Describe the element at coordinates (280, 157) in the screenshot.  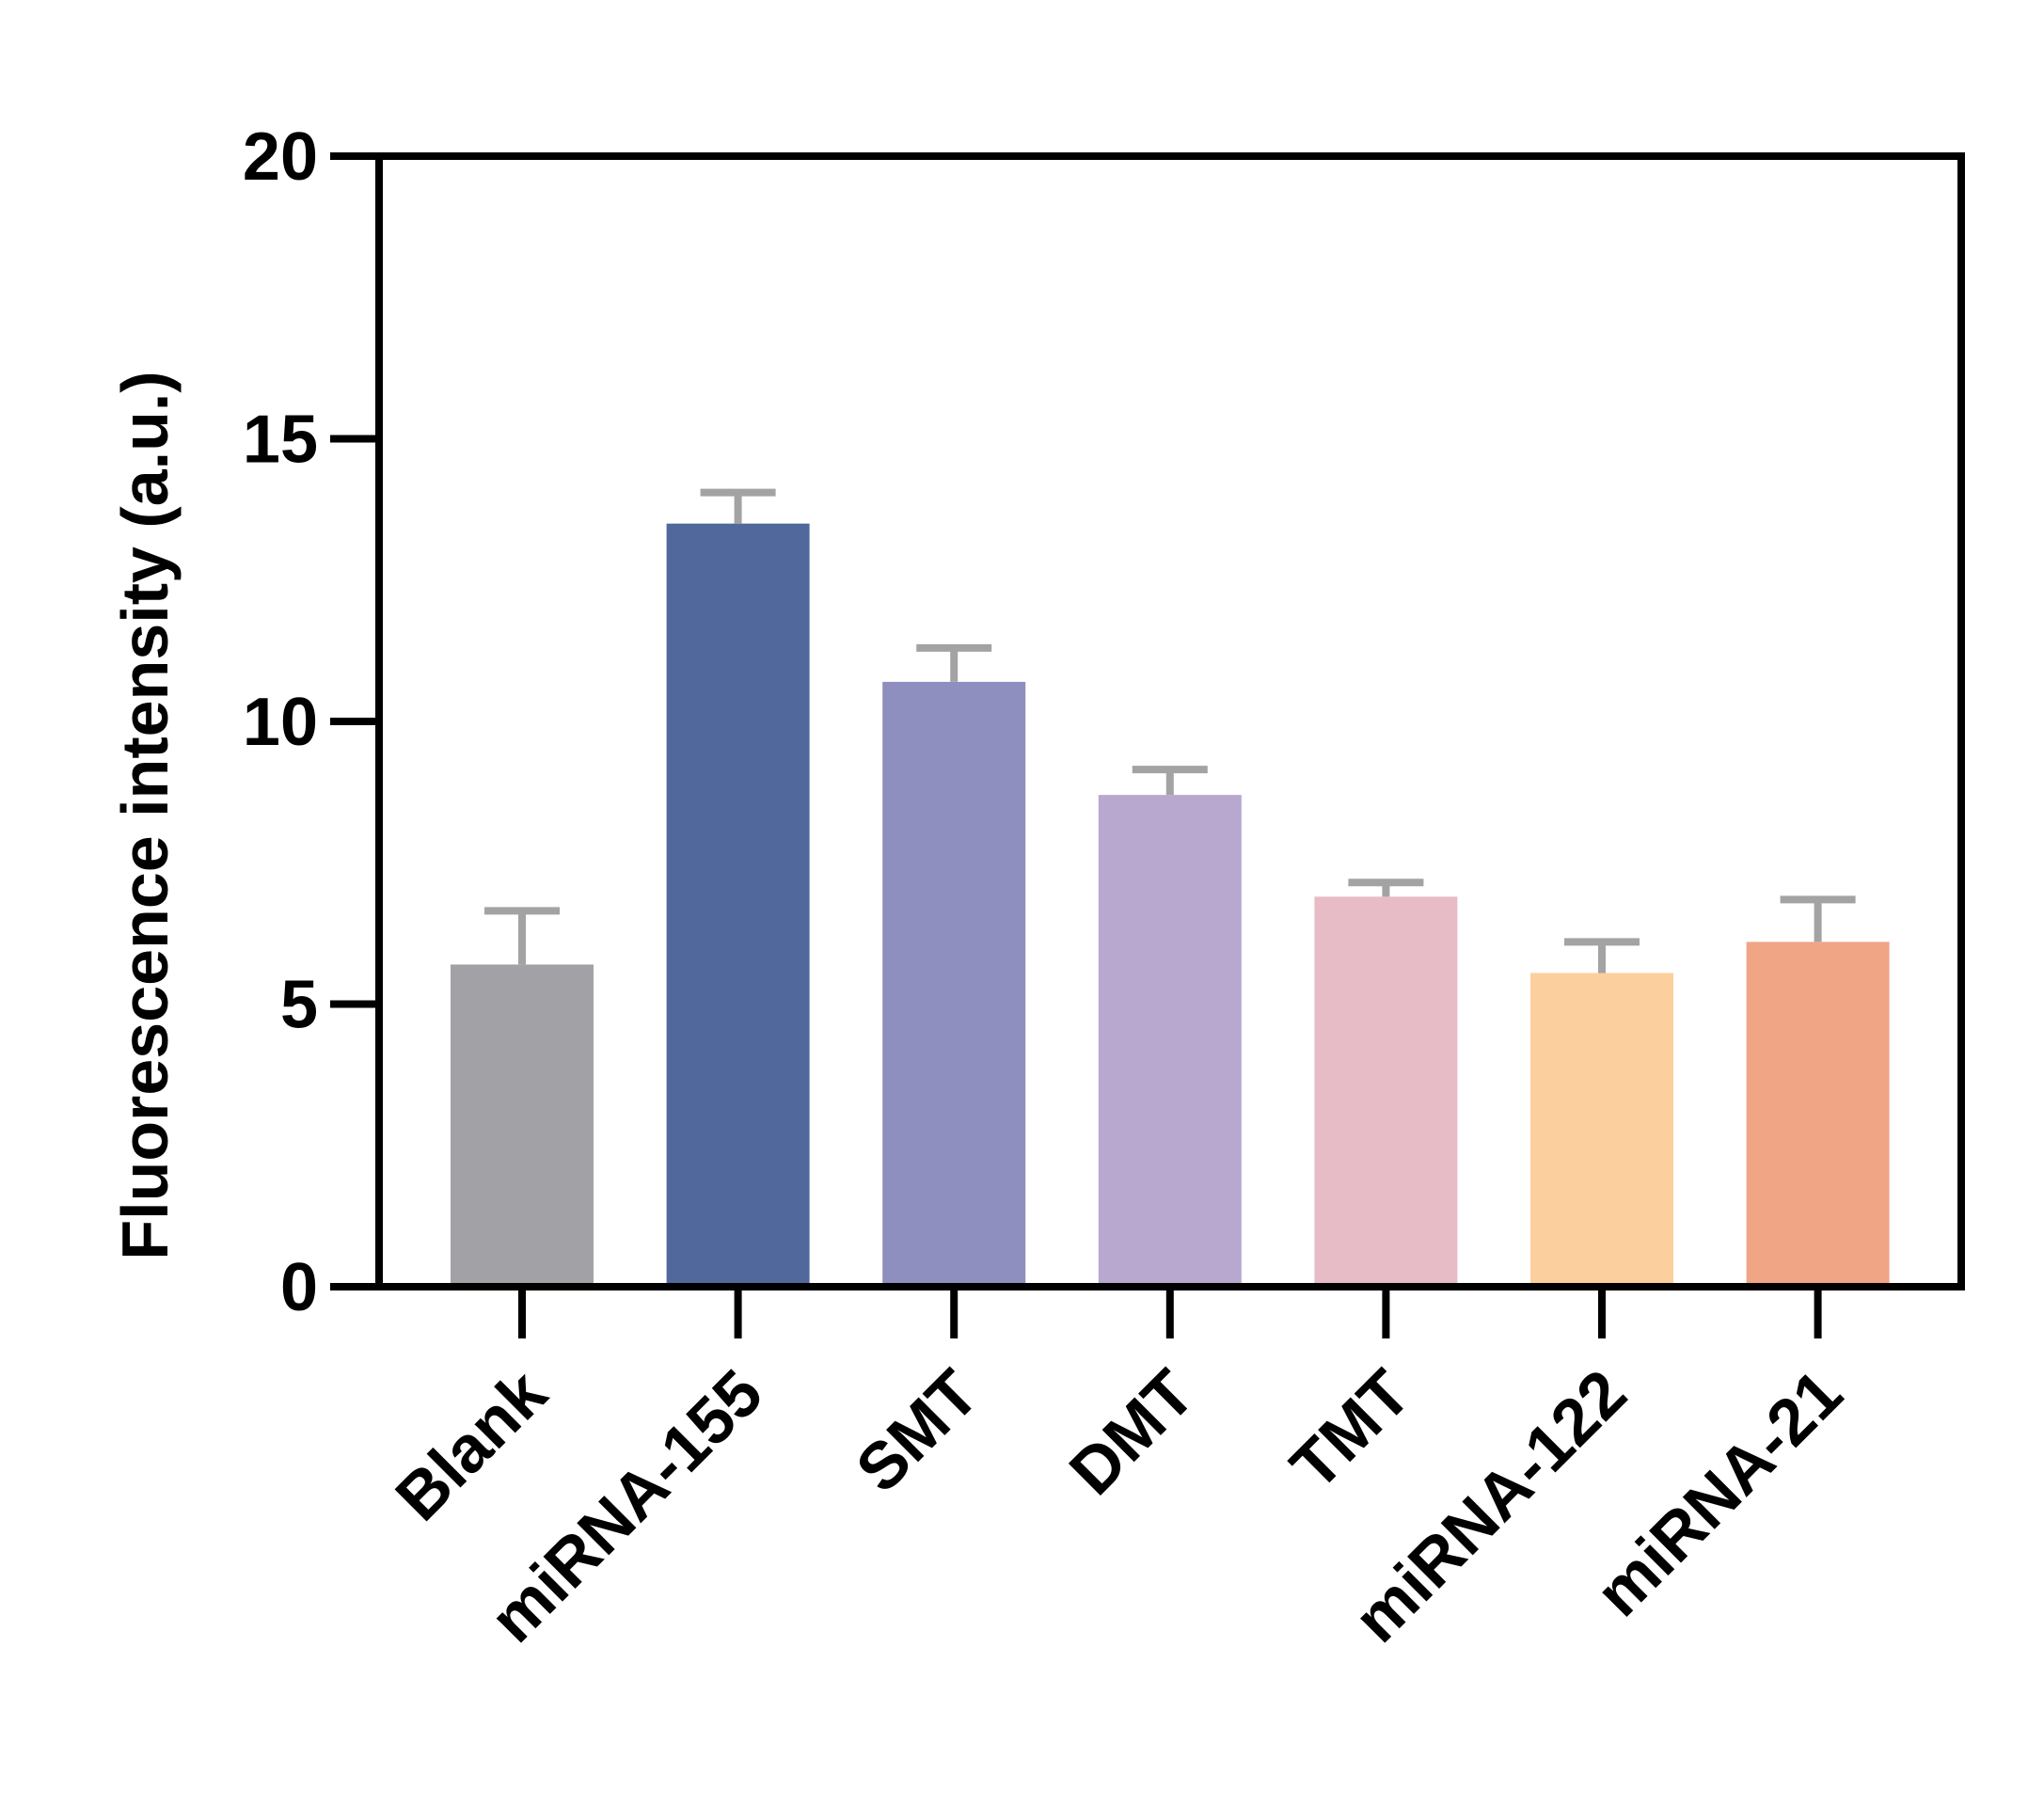
I see `y-tick-label: 20` at that location.